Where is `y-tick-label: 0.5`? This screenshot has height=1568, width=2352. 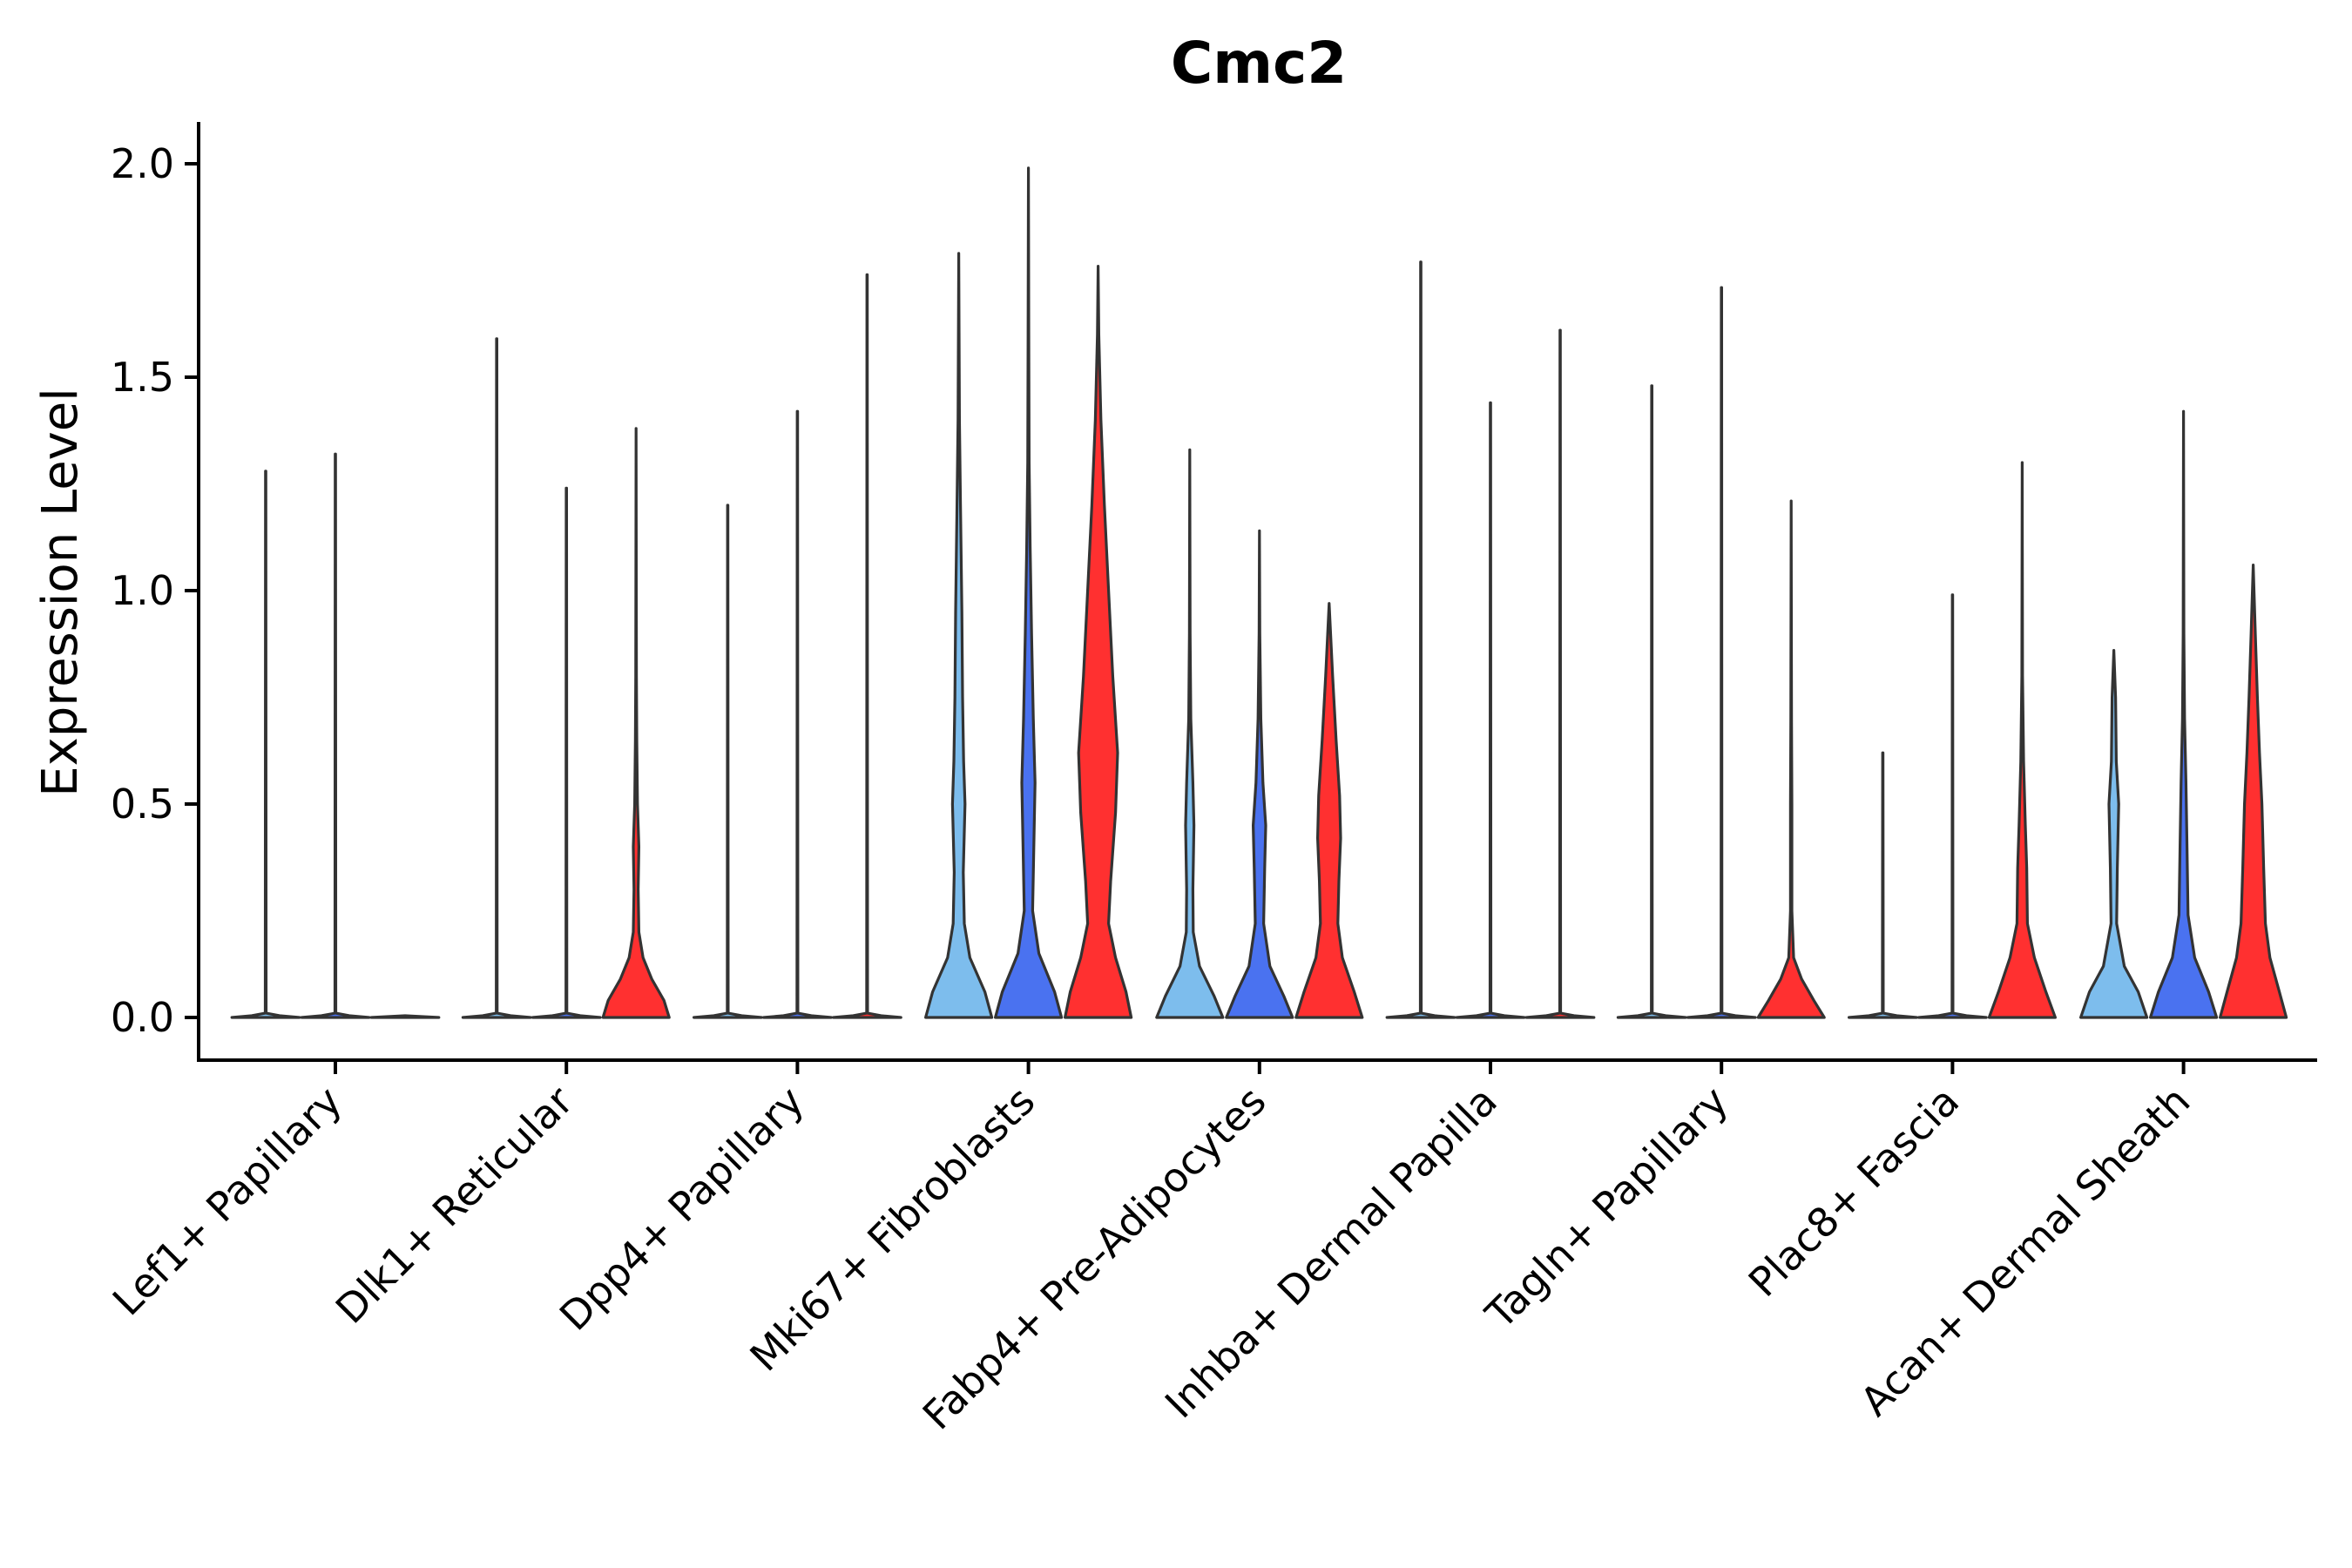
y-tick-label: 0.5 is located at coordinates (142, 805).